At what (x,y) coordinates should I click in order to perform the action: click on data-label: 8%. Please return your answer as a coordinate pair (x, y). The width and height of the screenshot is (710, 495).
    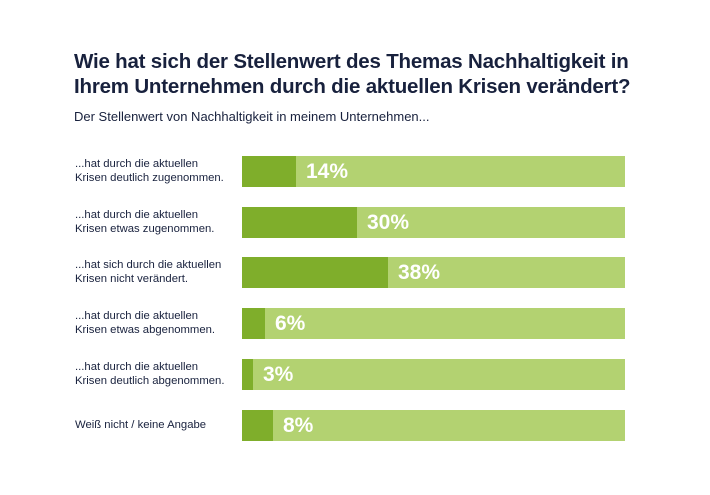
    Looking at the image, I should click on (298, 425).